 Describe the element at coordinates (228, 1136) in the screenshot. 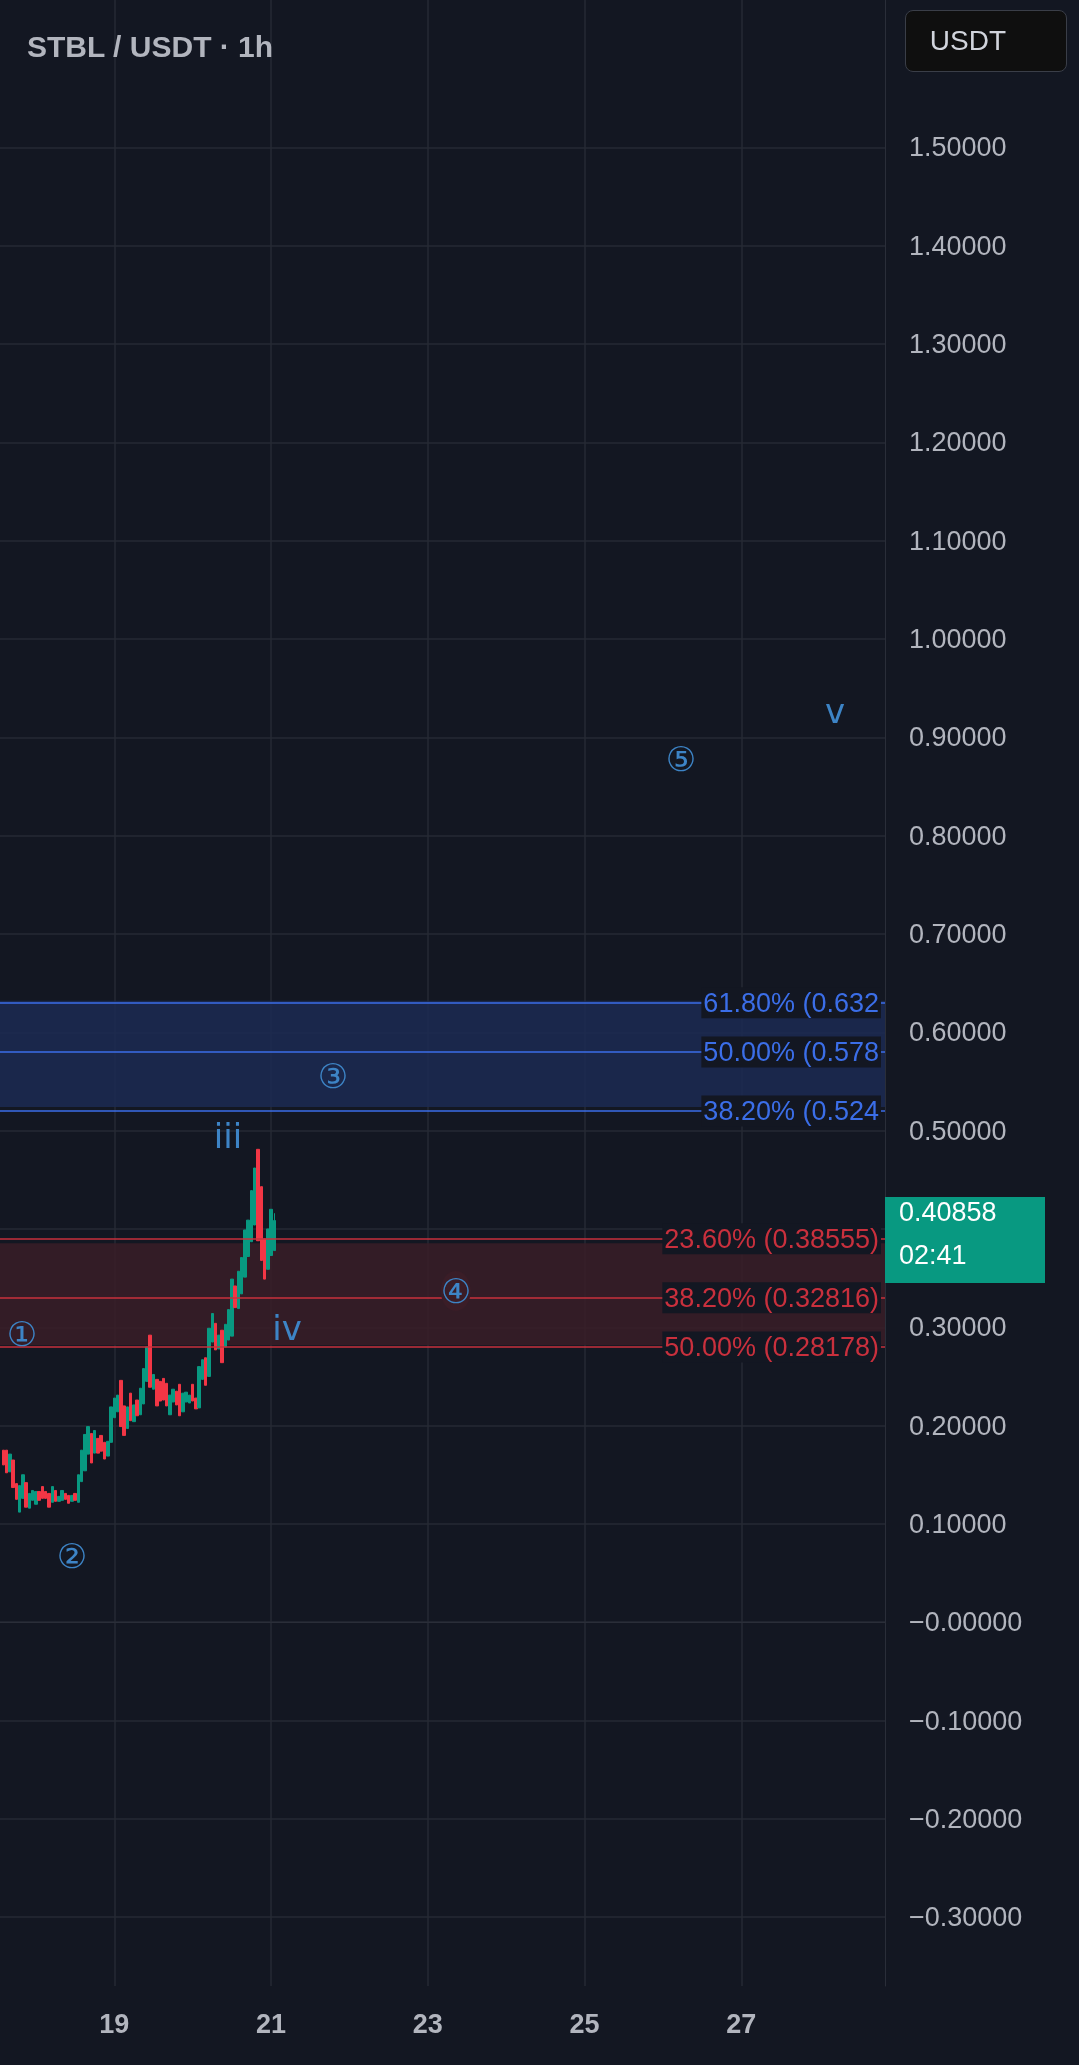

I see `annotation: iii` at that location.